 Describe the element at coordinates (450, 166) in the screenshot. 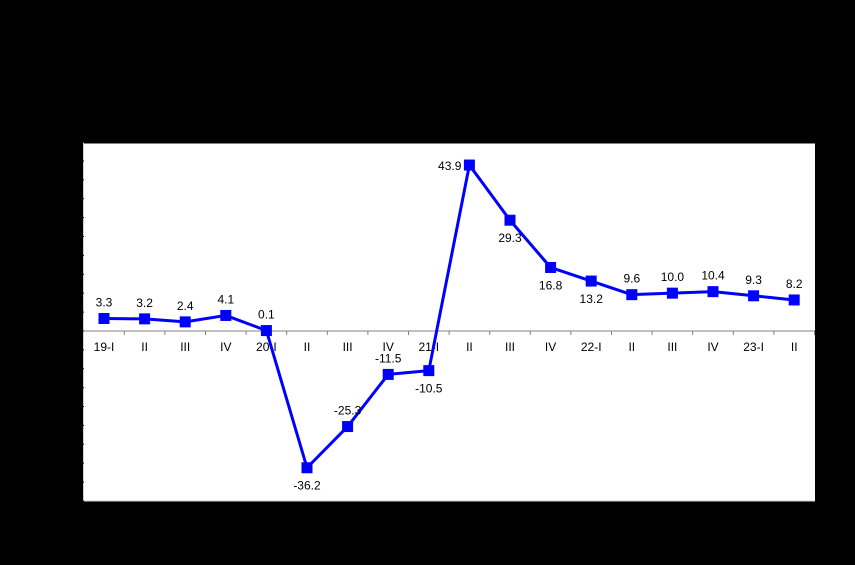

I see `data-label: 43.9` at that location.